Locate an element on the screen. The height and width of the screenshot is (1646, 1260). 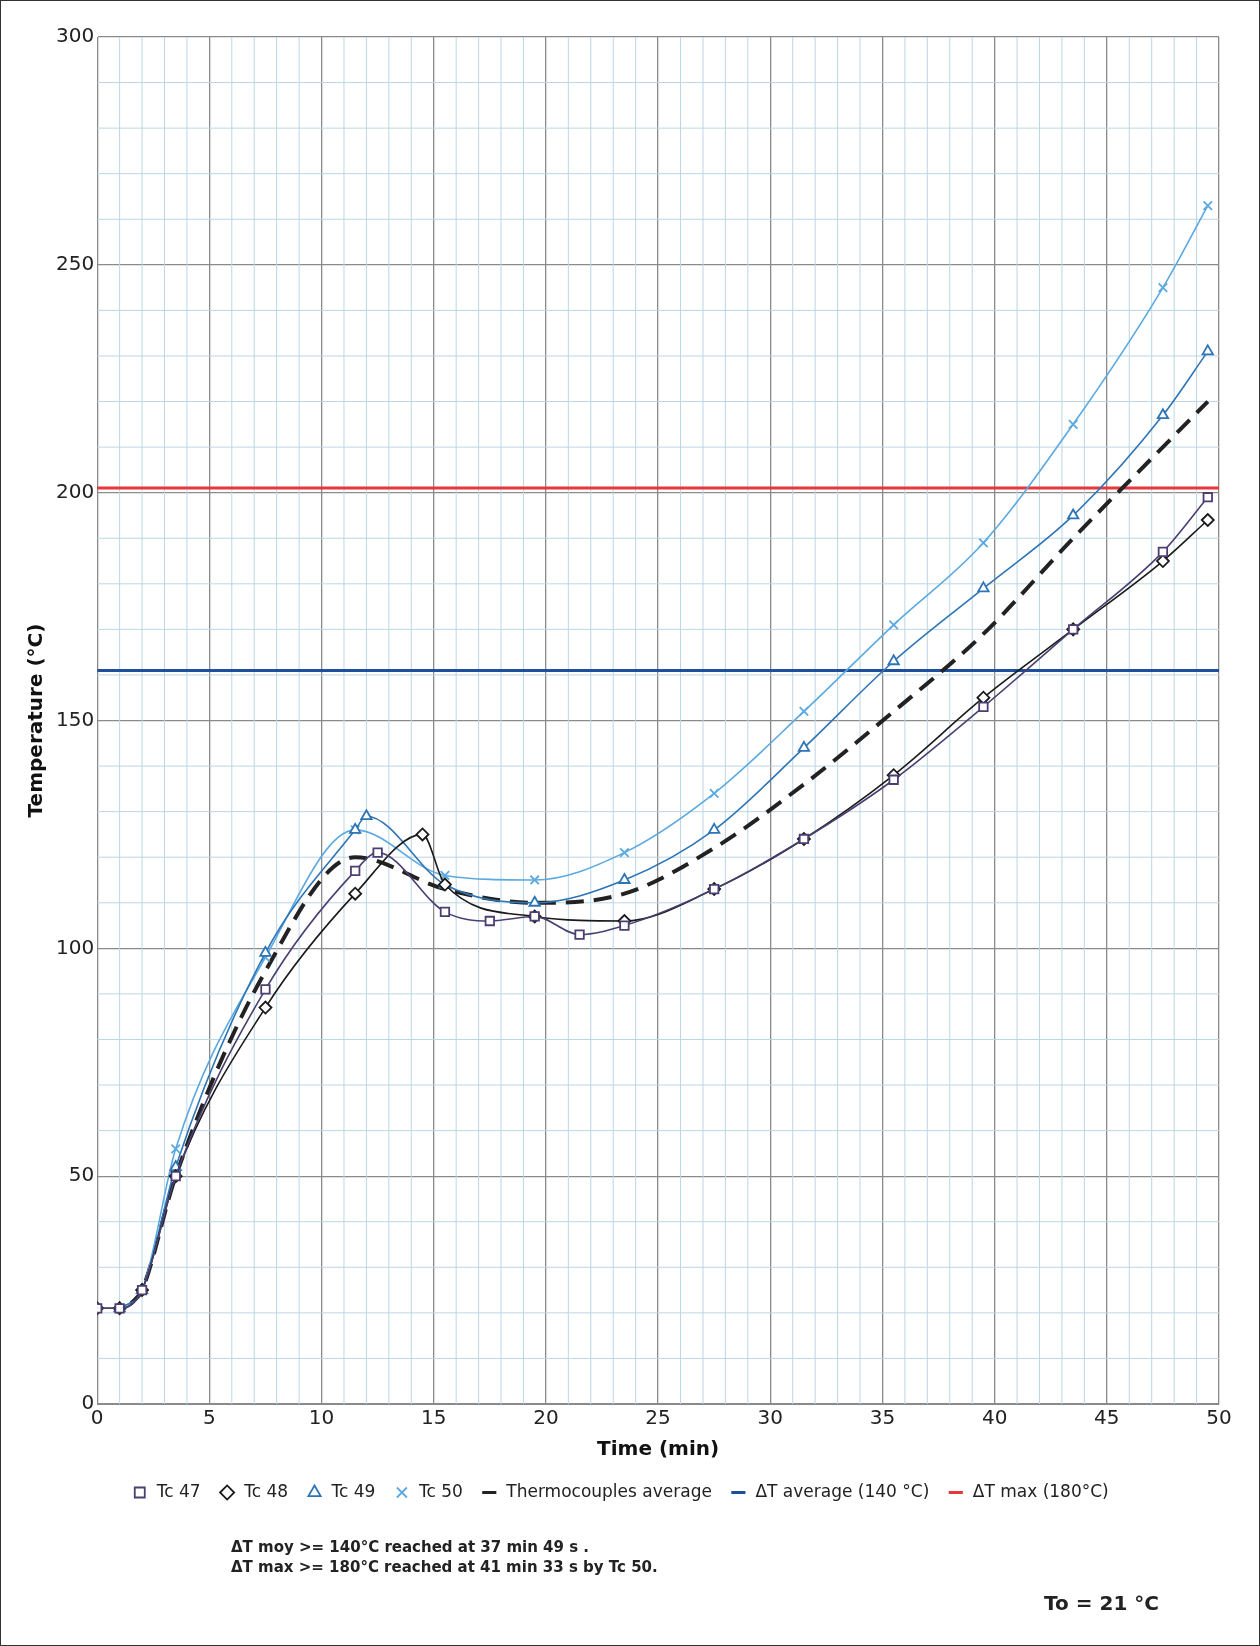
x-tick-label: 45 is located at coordinates (1107, 1417).